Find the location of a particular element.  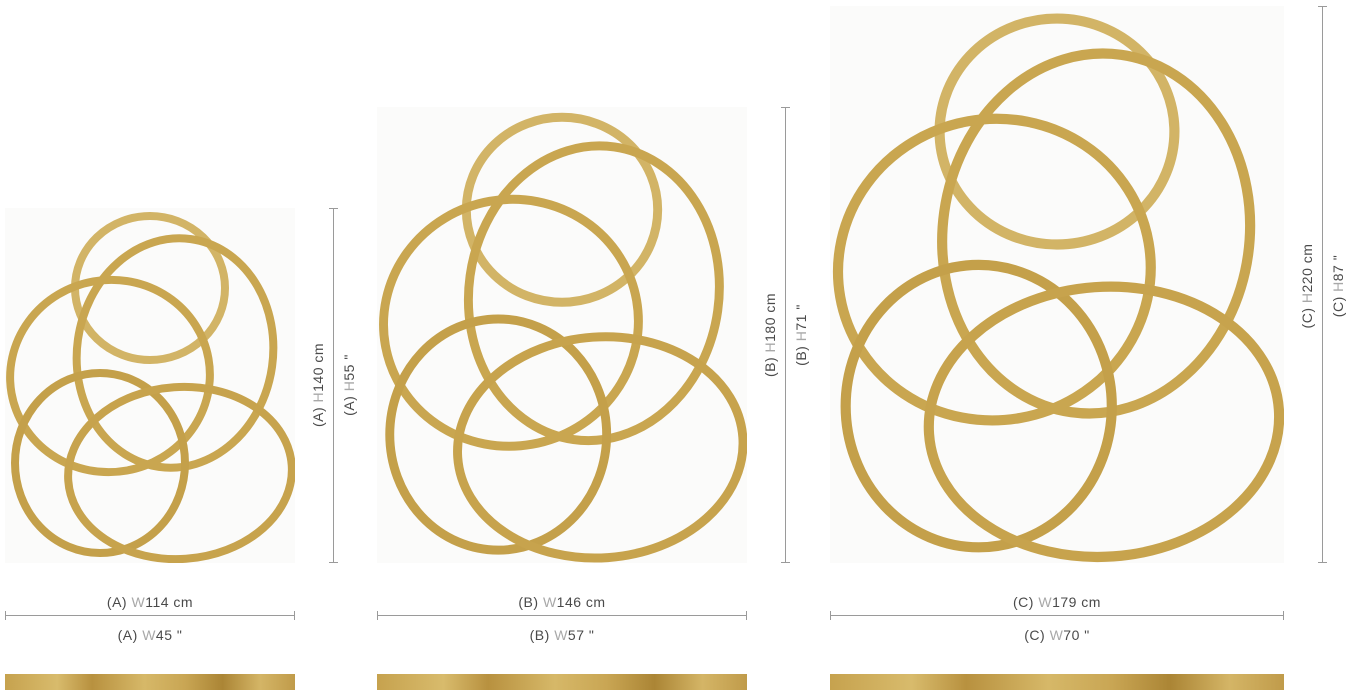

height-value-in: 87 " is located at coordinates (1338, 268).